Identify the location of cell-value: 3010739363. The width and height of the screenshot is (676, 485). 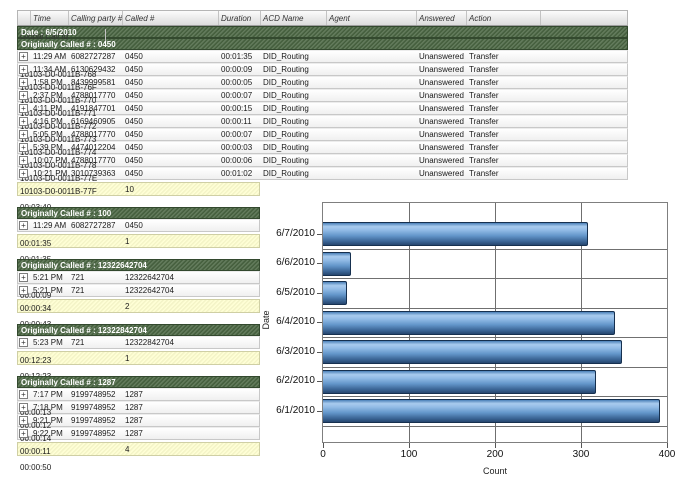
(93, 173).